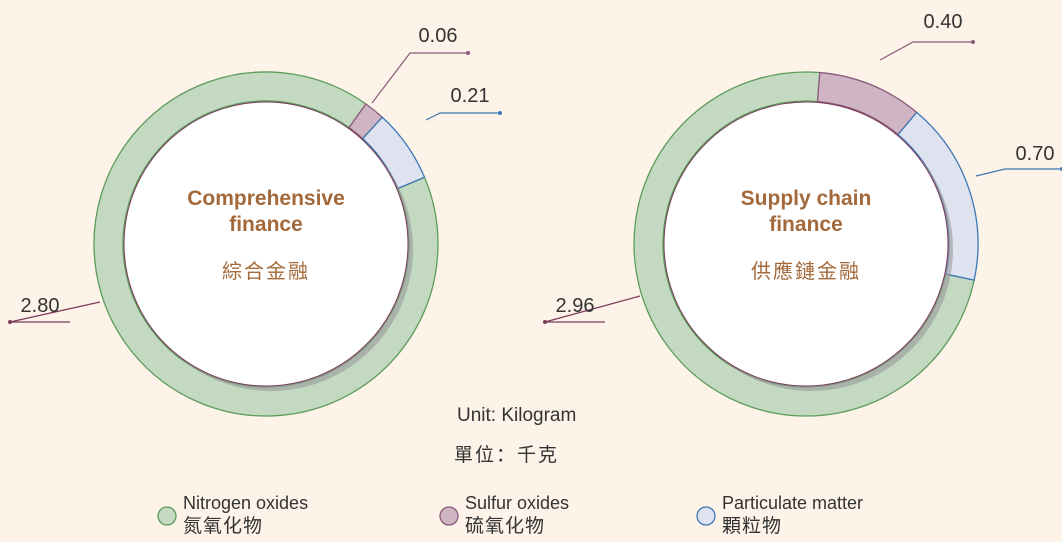 The height and width of the screenshot is (542, 1062). What do you see at coordinates (793, 503) in the screenshot?
I see `legend-label: Particulate matter` at bounding box center [793, 503].